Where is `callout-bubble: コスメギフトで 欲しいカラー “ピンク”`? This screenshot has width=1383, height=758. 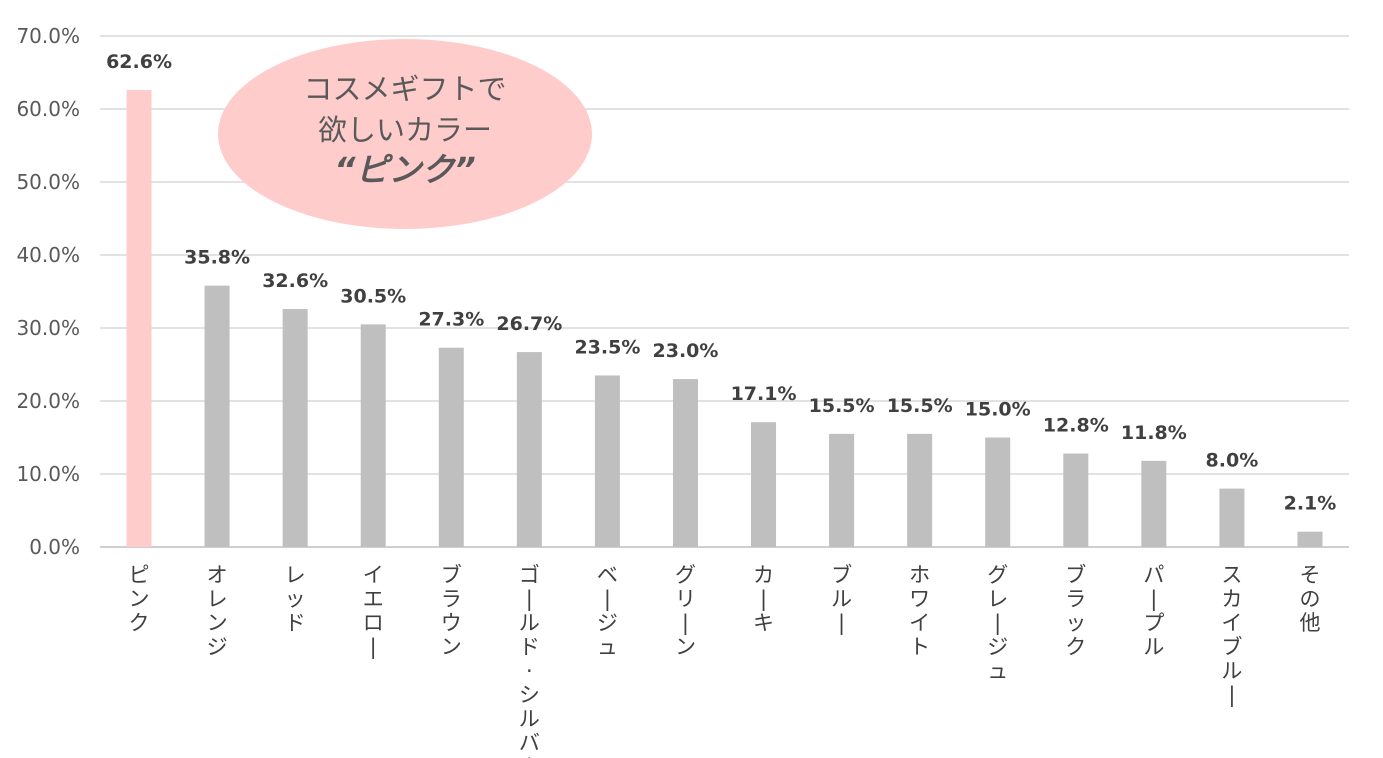
callout-bubble: コスメギフトで 欲しいカラー “ピンク” is located at coordinates (405, 134).